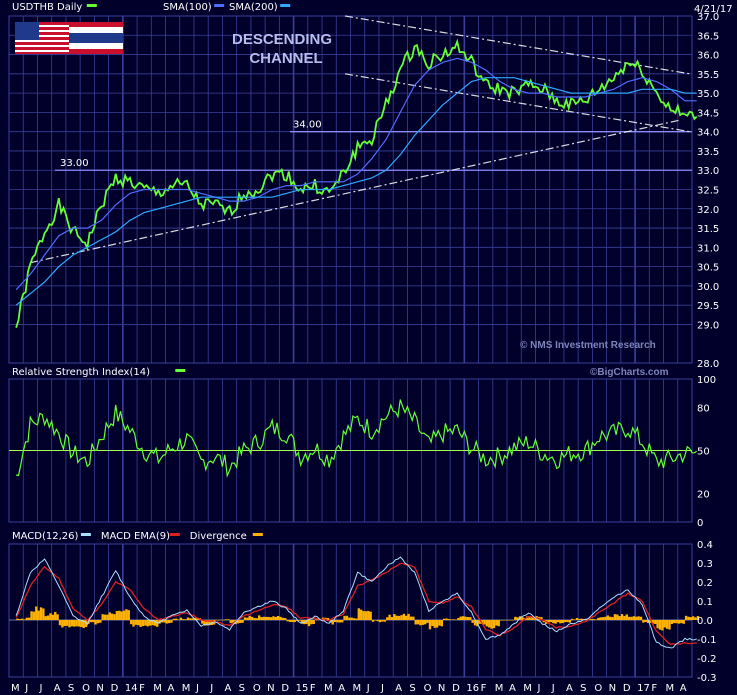 The height and width of the screenshot is (695, 737). What do you see at coordinates (708, 17) in the screenshot?
I see `y-tick-label: 37.0` at bounding box center [708, 17].